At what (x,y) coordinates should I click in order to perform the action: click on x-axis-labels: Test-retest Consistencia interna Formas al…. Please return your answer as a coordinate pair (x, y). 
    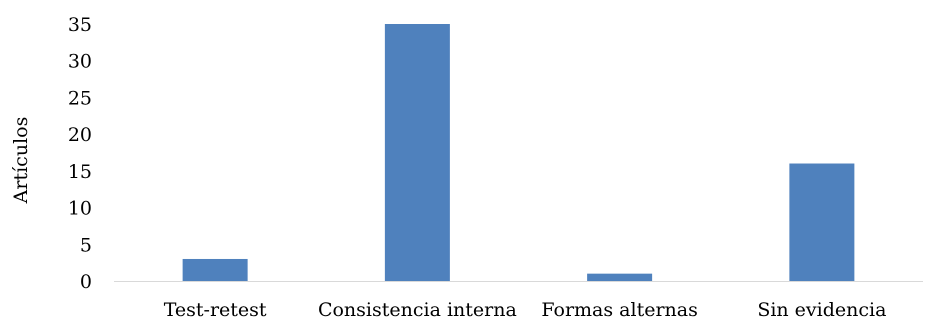
    Looking at the image, I should click on (525, 310).